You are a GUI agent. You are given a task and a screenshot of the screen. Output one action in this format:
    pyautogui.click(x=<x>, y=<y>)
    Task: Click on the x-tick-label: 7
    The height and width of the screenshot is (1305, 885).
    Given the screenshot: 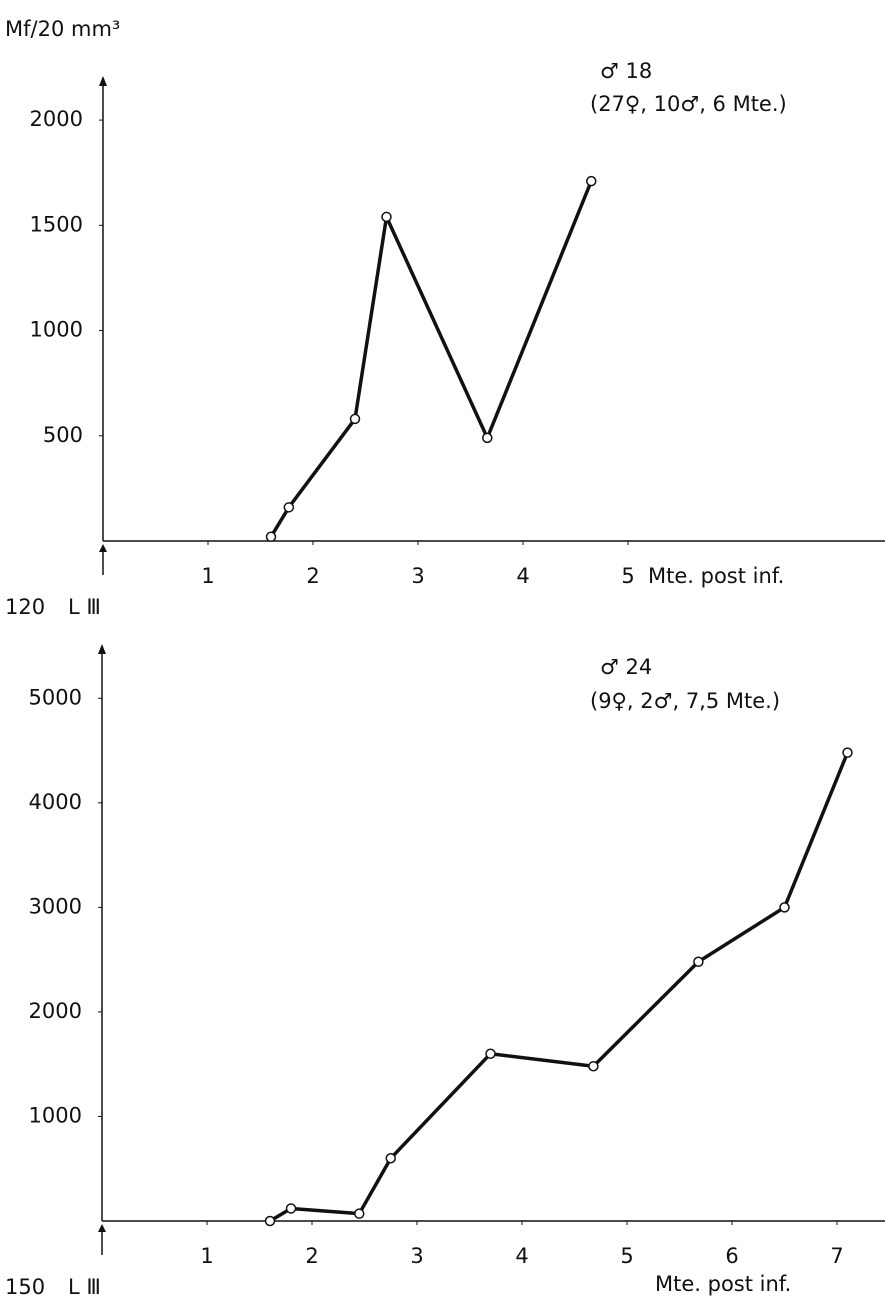 What is the action you would take?
    pyautogui.click(x=836, y=1256)
    